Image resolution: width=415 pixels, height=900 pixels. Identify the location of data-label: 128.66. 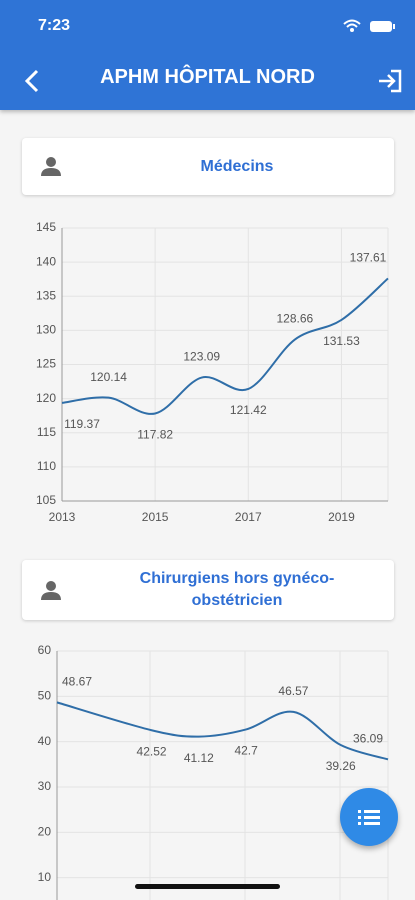
(295, 319).